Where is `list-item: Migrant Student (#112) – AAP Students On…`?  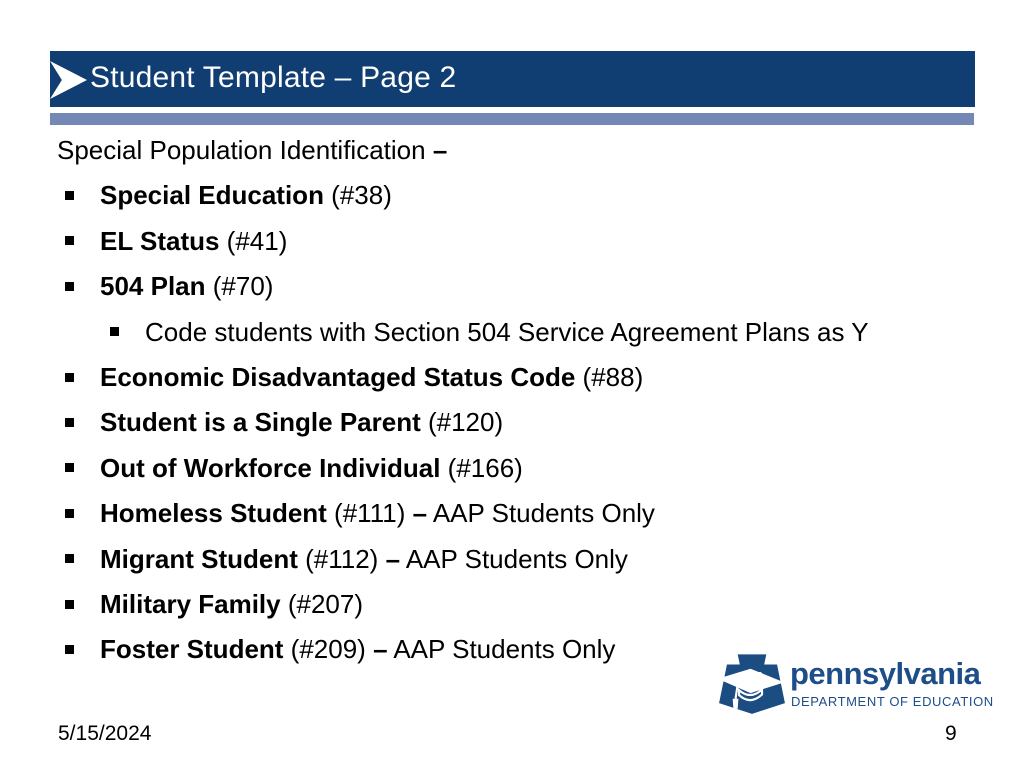
list-item: Migrant Student (#112) – AAP Students On… is located at coordinates (525, 559).